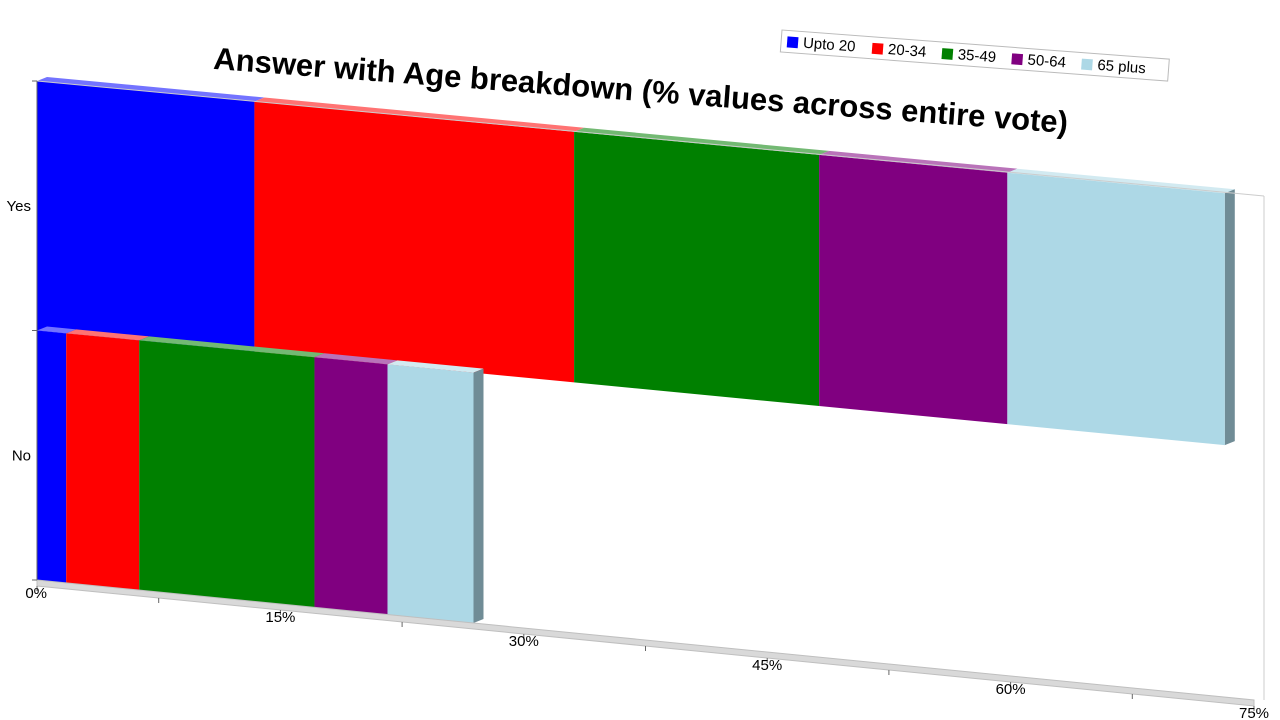  What do you see at coordinates (1087, 64) in the screenshot?
I see `legend-swatch-65-plus` at bounding box center [1087, 64].